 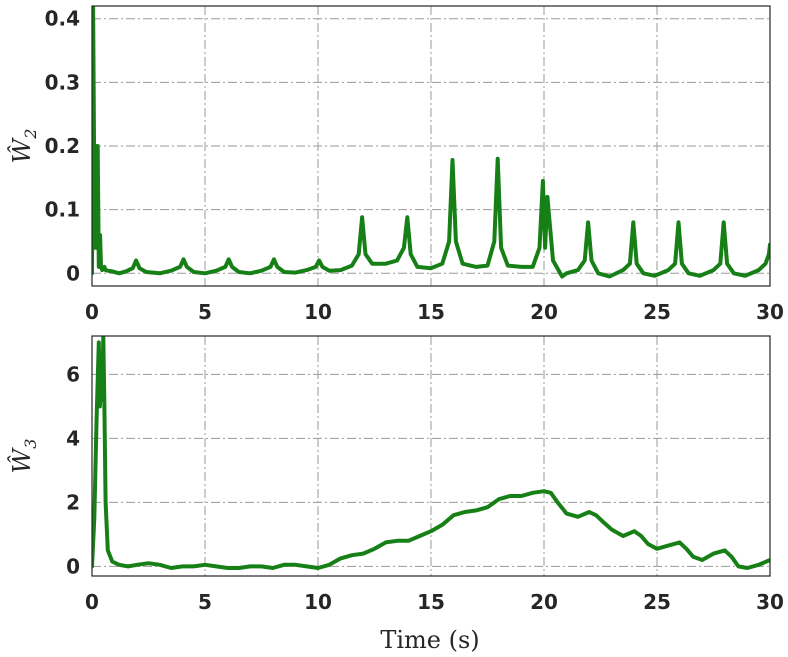 I want to click on y-axis-label: Ŵ2, so click(x=23, y=146).